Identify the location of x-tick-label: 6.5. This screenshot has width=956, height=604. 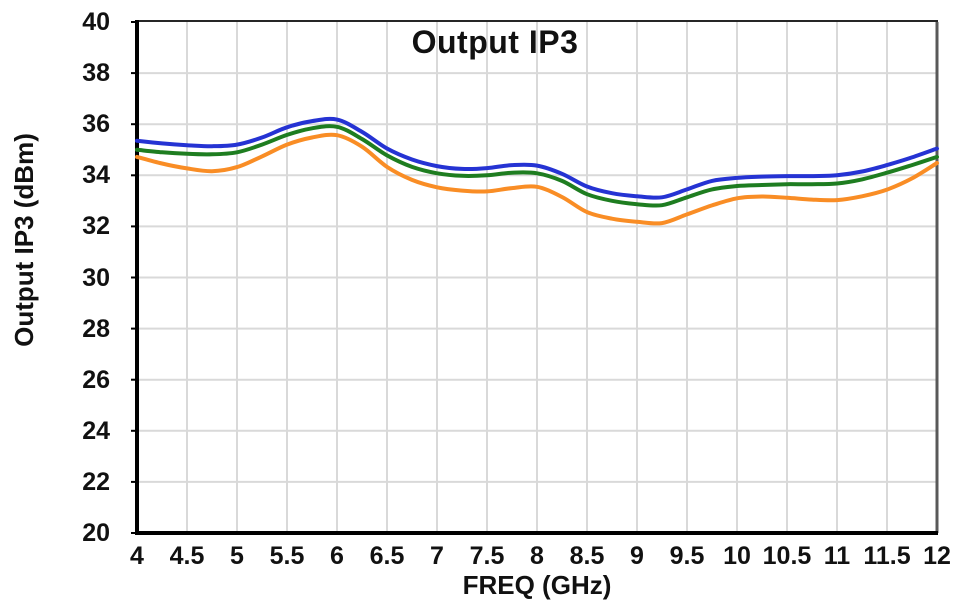
(387, 556).